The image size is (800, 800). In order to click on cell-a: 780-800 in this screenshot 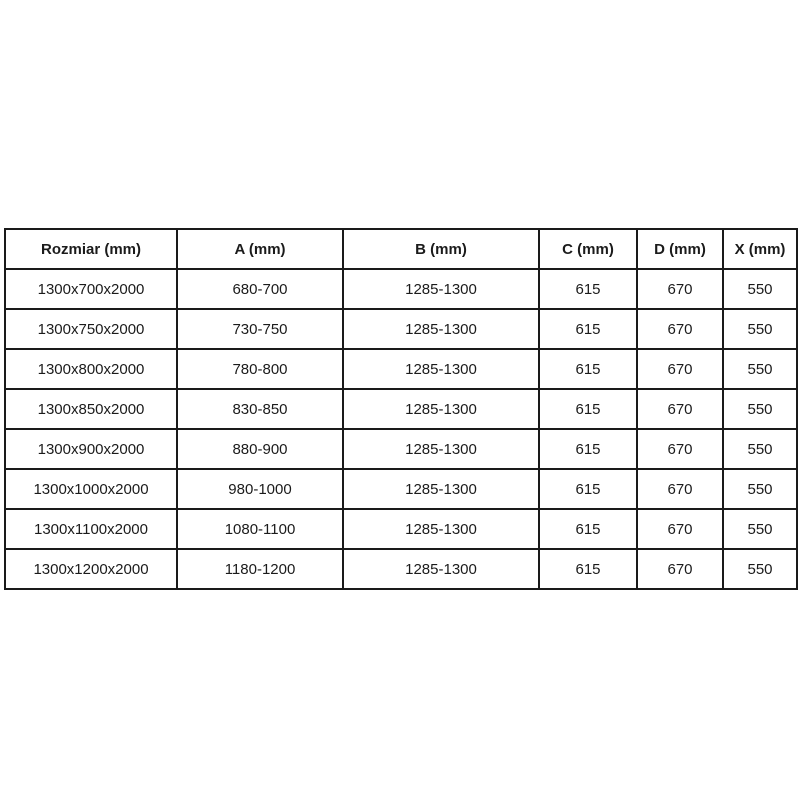, I will do `click(260, 369)`.